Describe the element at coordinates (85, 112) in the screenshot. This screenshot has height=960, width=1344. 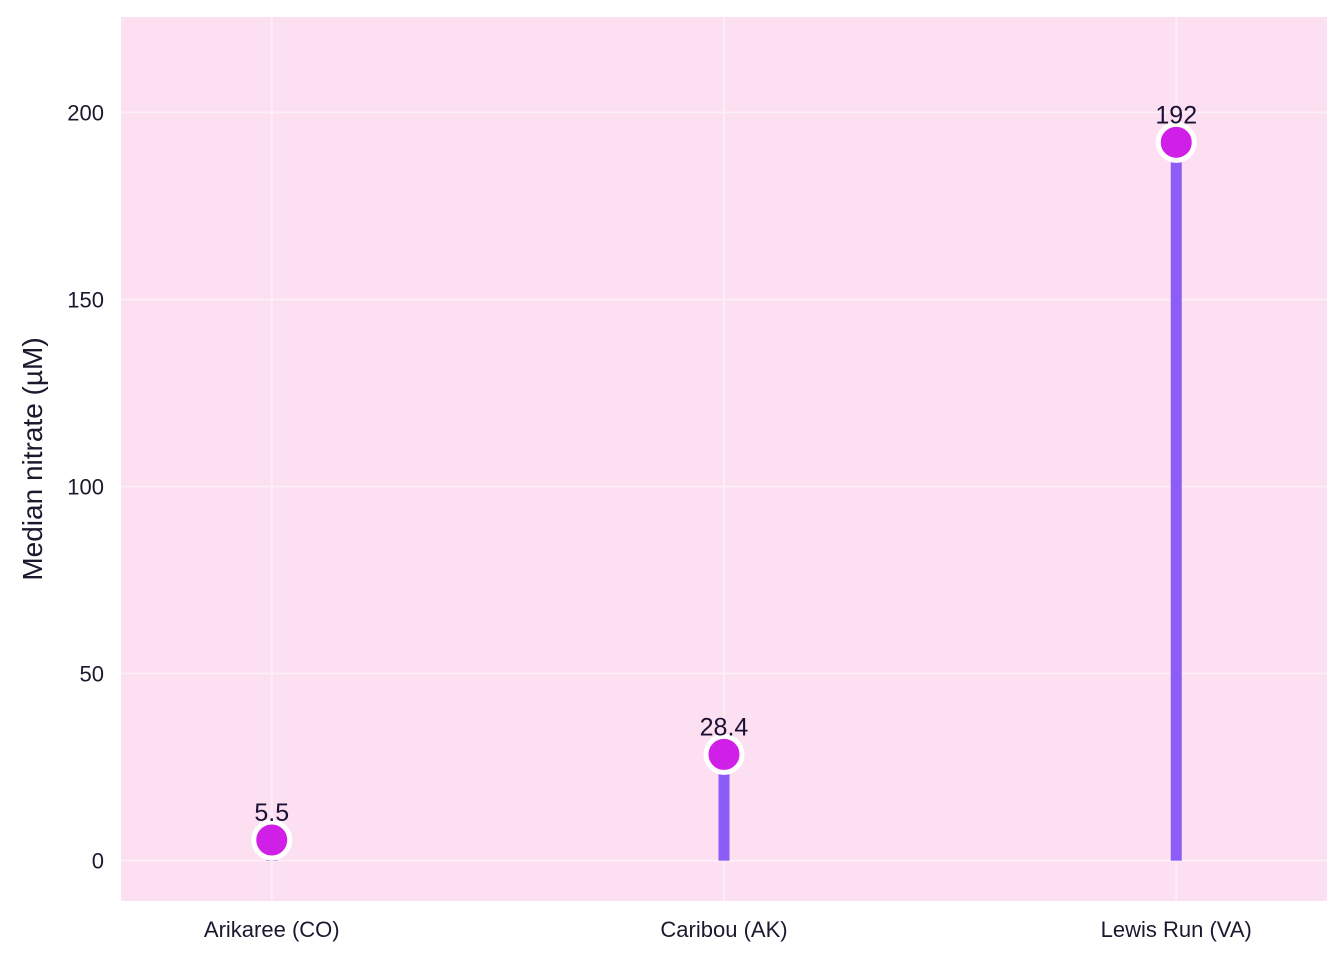
I see `y-tick-label: 200` at that location.